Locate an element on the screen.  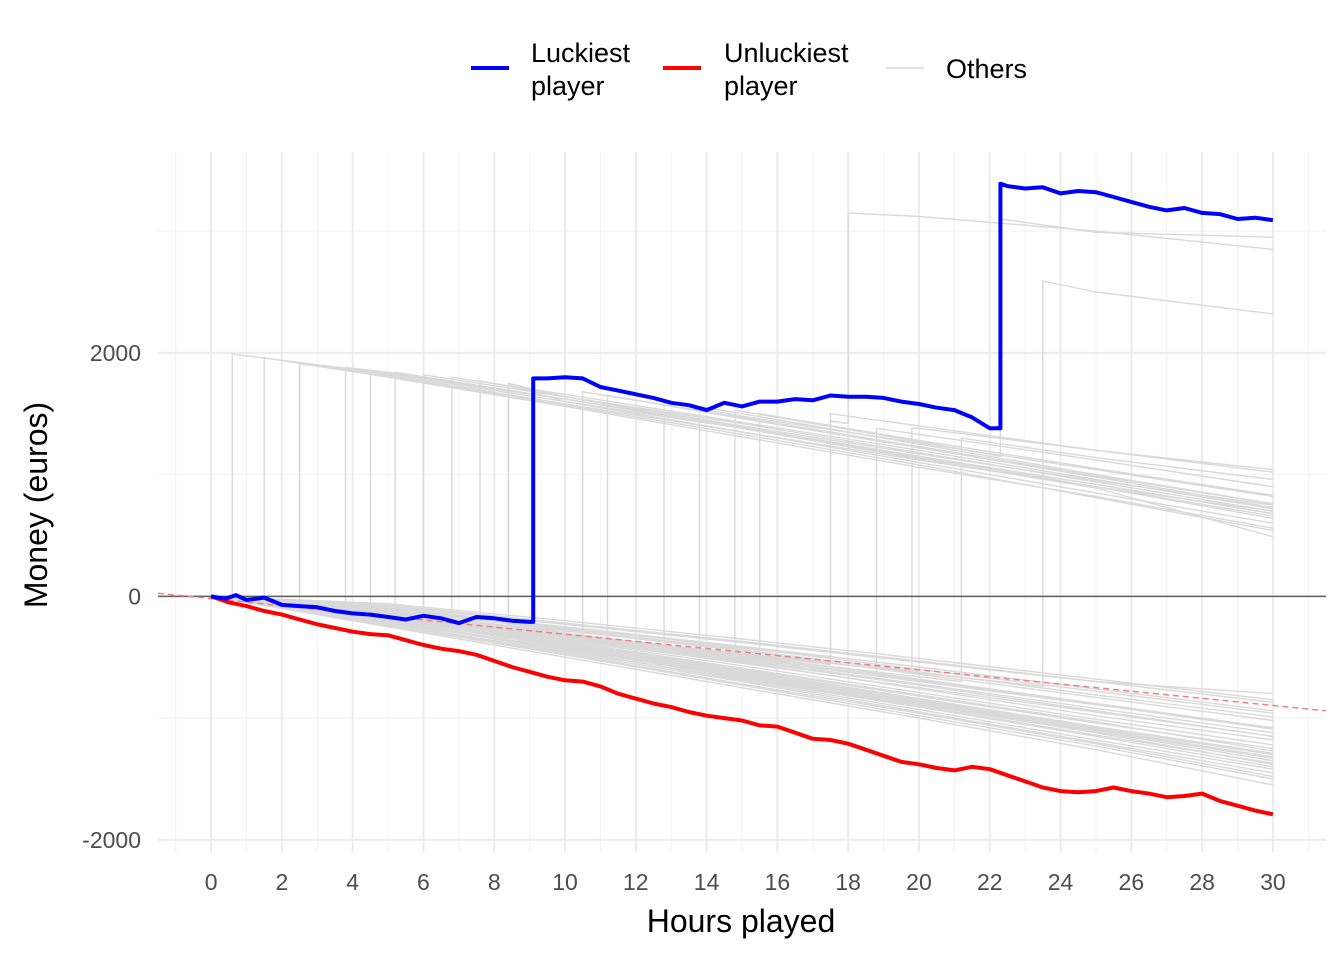
x-tick-label: 24 is located at coordinates (1061, 882).